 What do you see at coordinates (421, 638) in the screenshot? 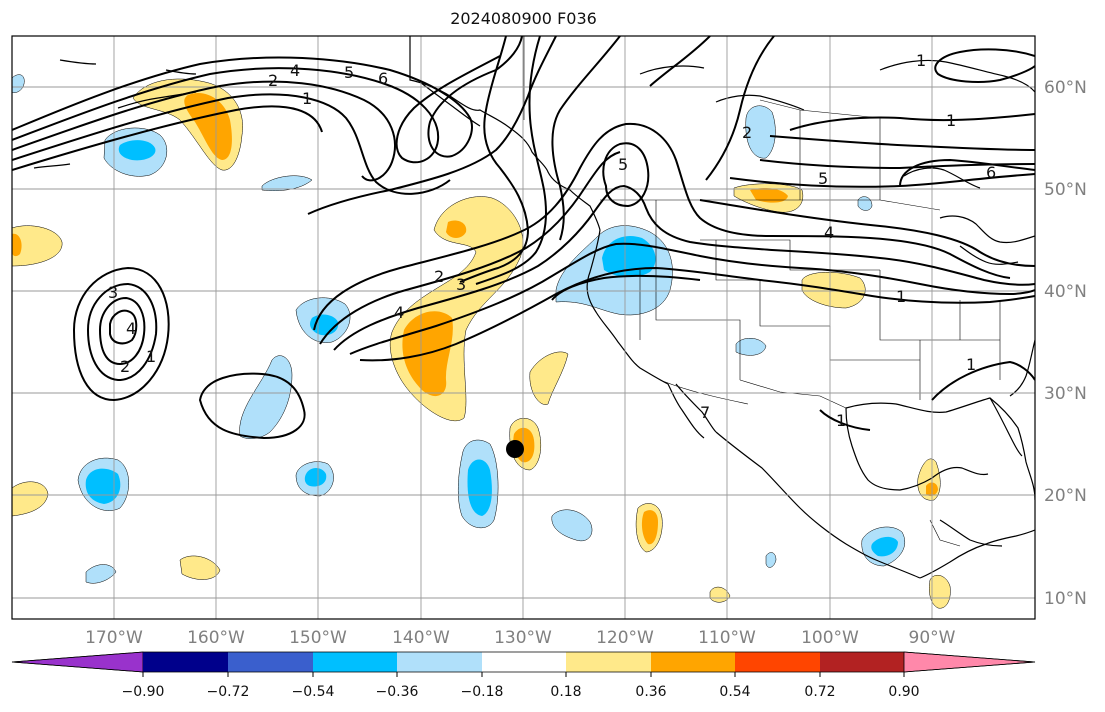
I see `lon-label: 140°W` at bounding box center [421, 638].